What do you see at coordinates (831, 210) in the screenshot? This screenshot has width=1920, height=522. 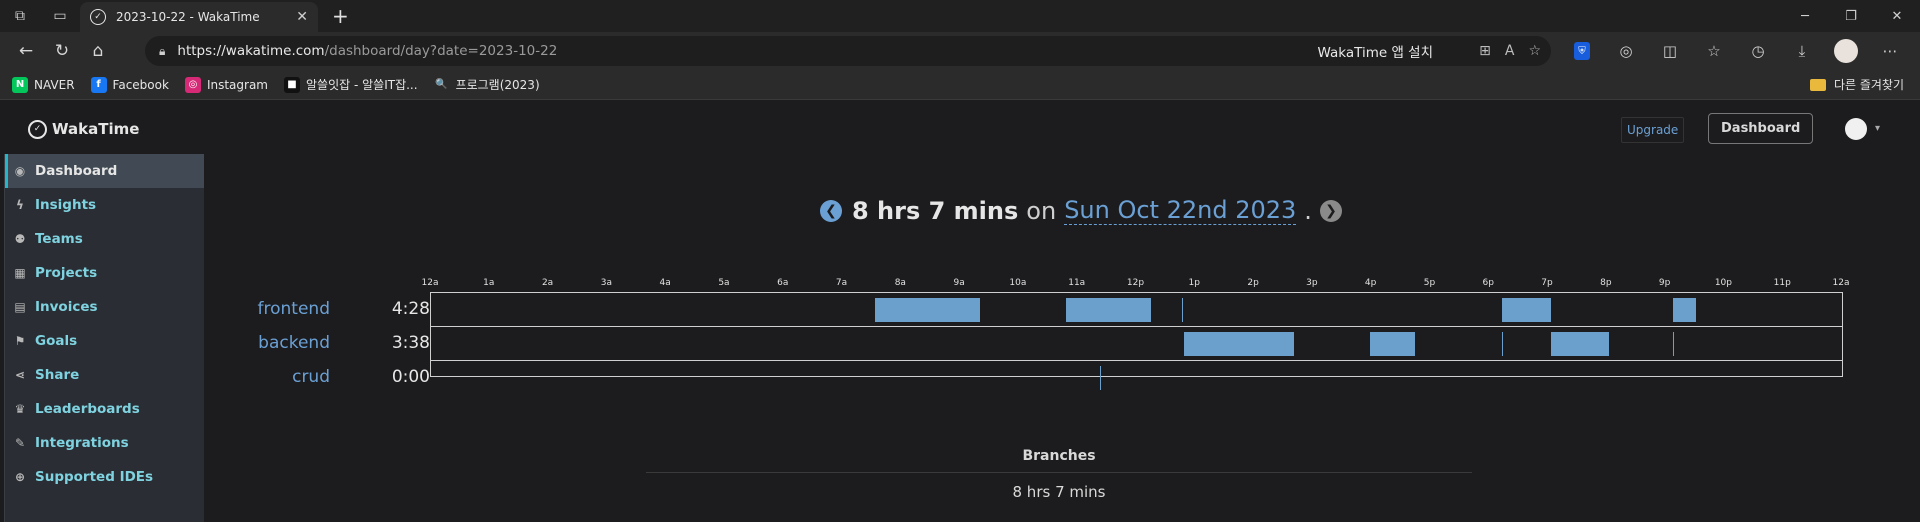 I see `previous-day-icon: ❮` at bounding box center [831, 210].